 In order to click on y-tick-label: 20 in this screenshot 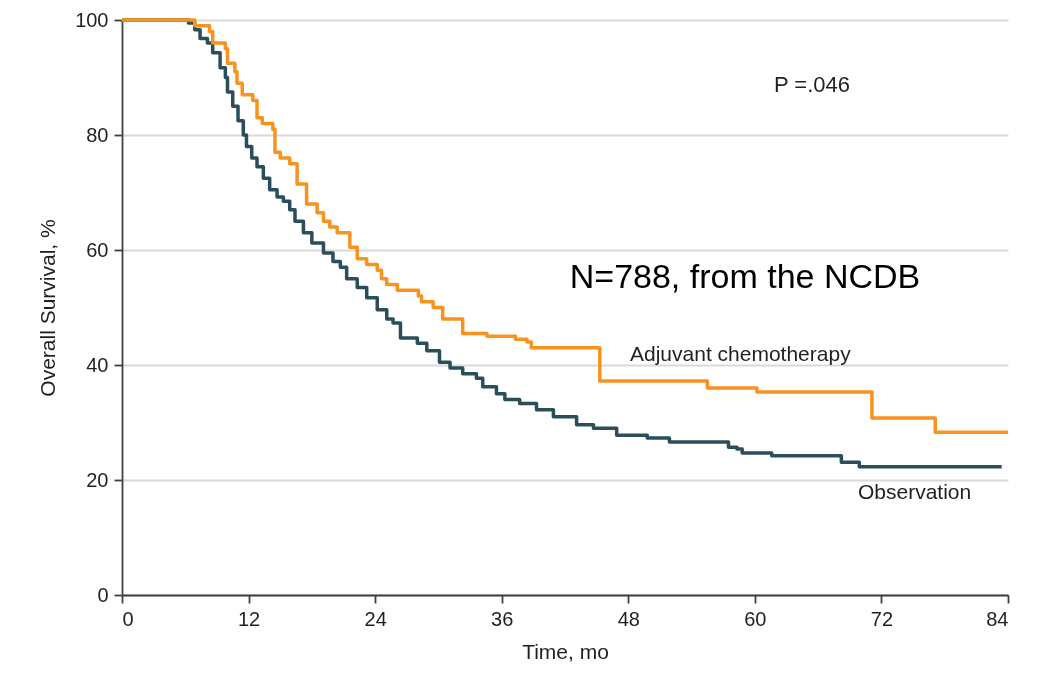, I will do `click(97, 479)`.